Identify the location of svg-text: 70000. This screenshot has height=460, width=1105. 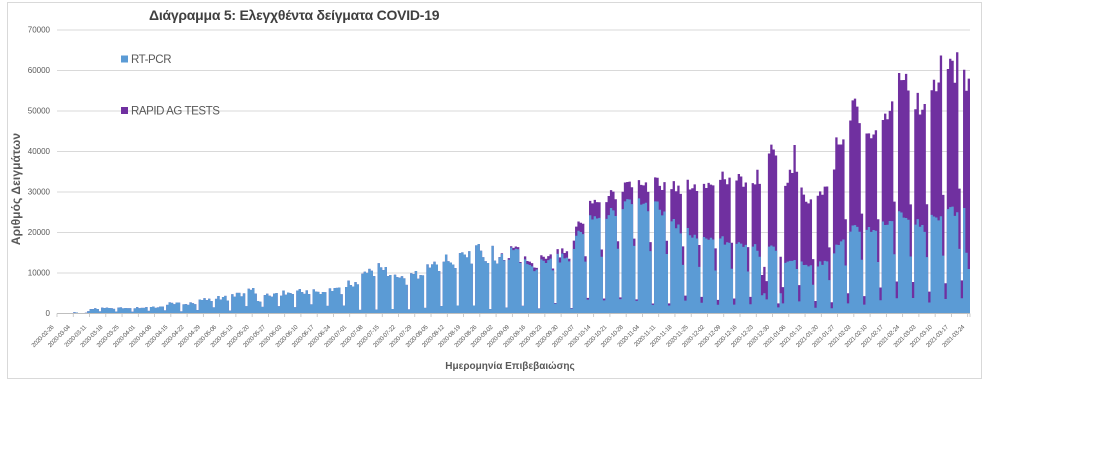
(39, 30).